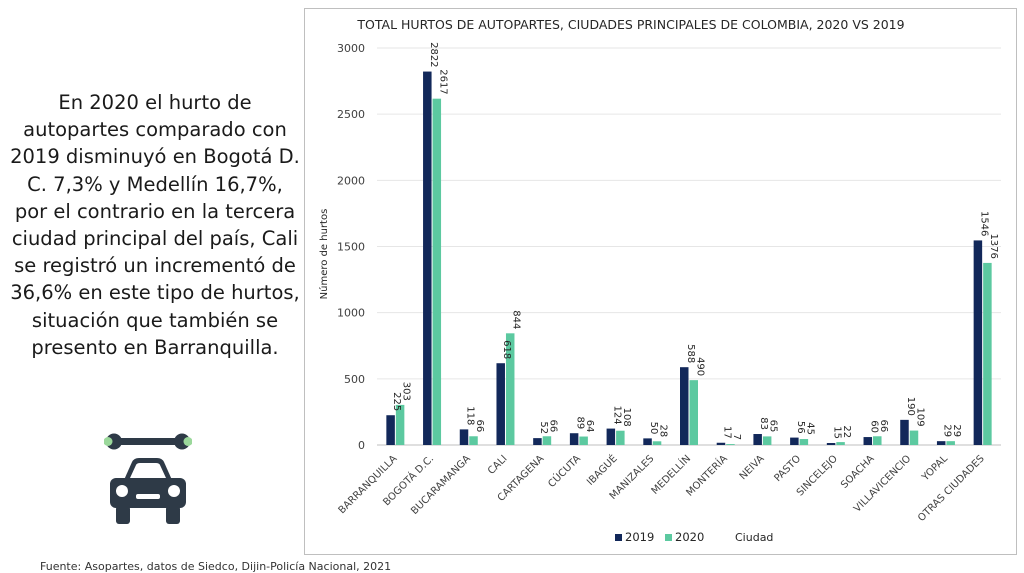  Describe the element at coordinates (498, 465) in the screenshot. I see `x-tick-label: CALI` at that location.